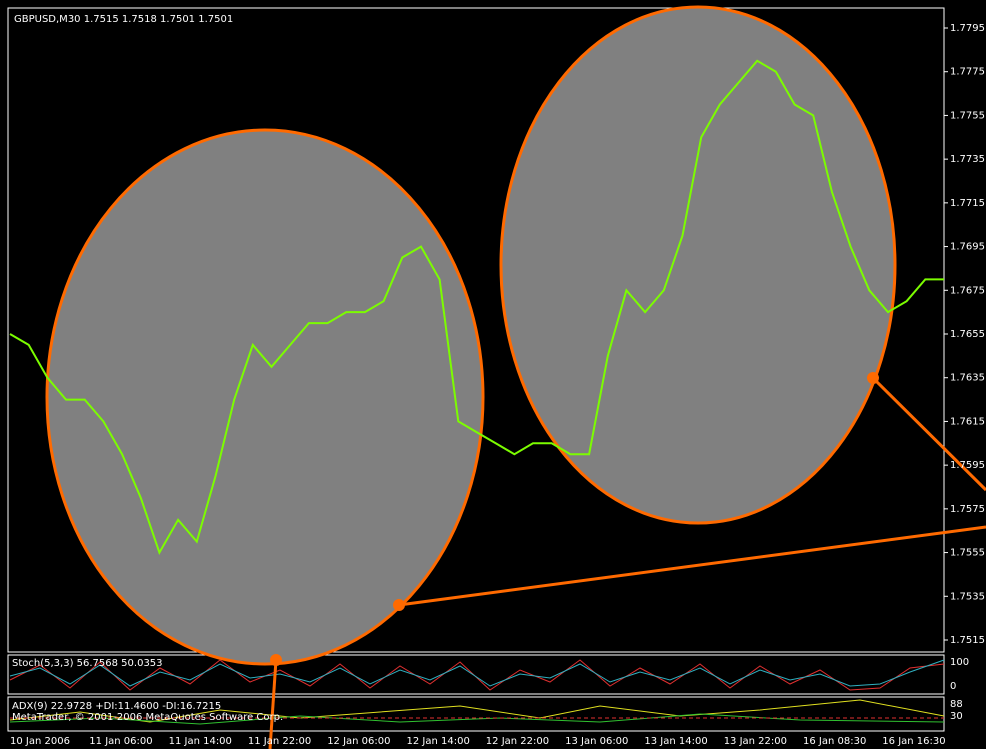  What do you see at coordinates (116, 706) in the screenshot?
I see `adx-label: ADX(9) 22.9728 +DI:11.4600 -DI:16.7215` at bounding box center [116, 706].